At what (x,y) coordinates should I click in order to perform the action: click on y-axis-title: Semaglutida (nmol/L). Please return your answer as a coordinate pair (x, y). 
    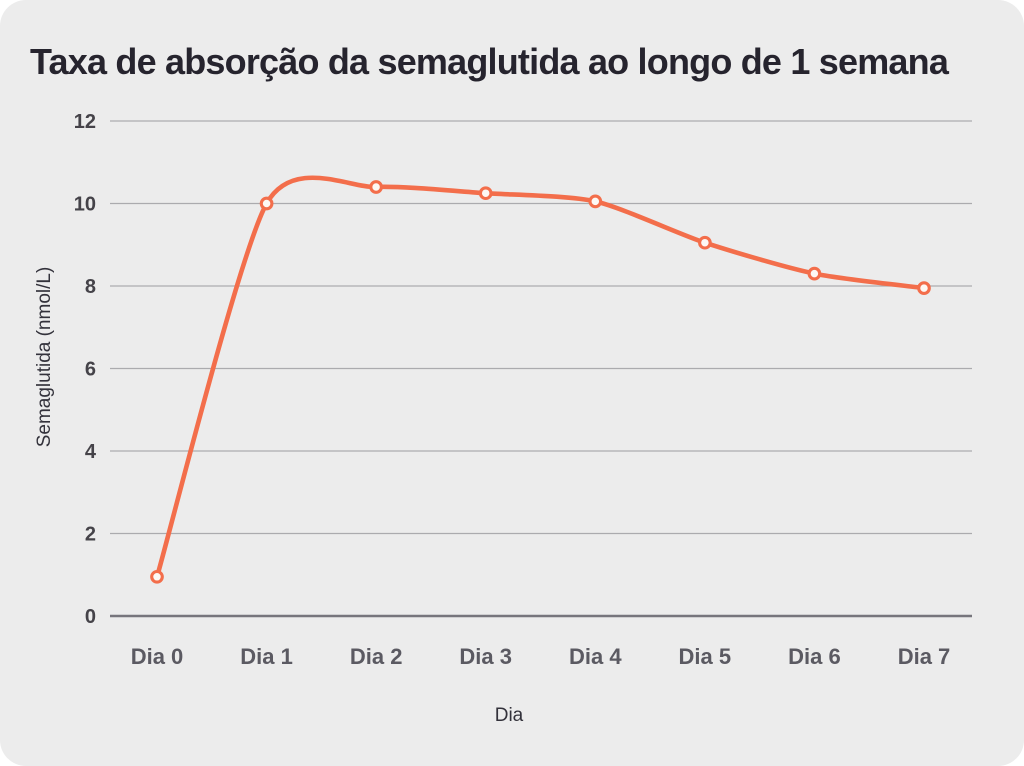
    Looking at the image, I should click on (44, 357).